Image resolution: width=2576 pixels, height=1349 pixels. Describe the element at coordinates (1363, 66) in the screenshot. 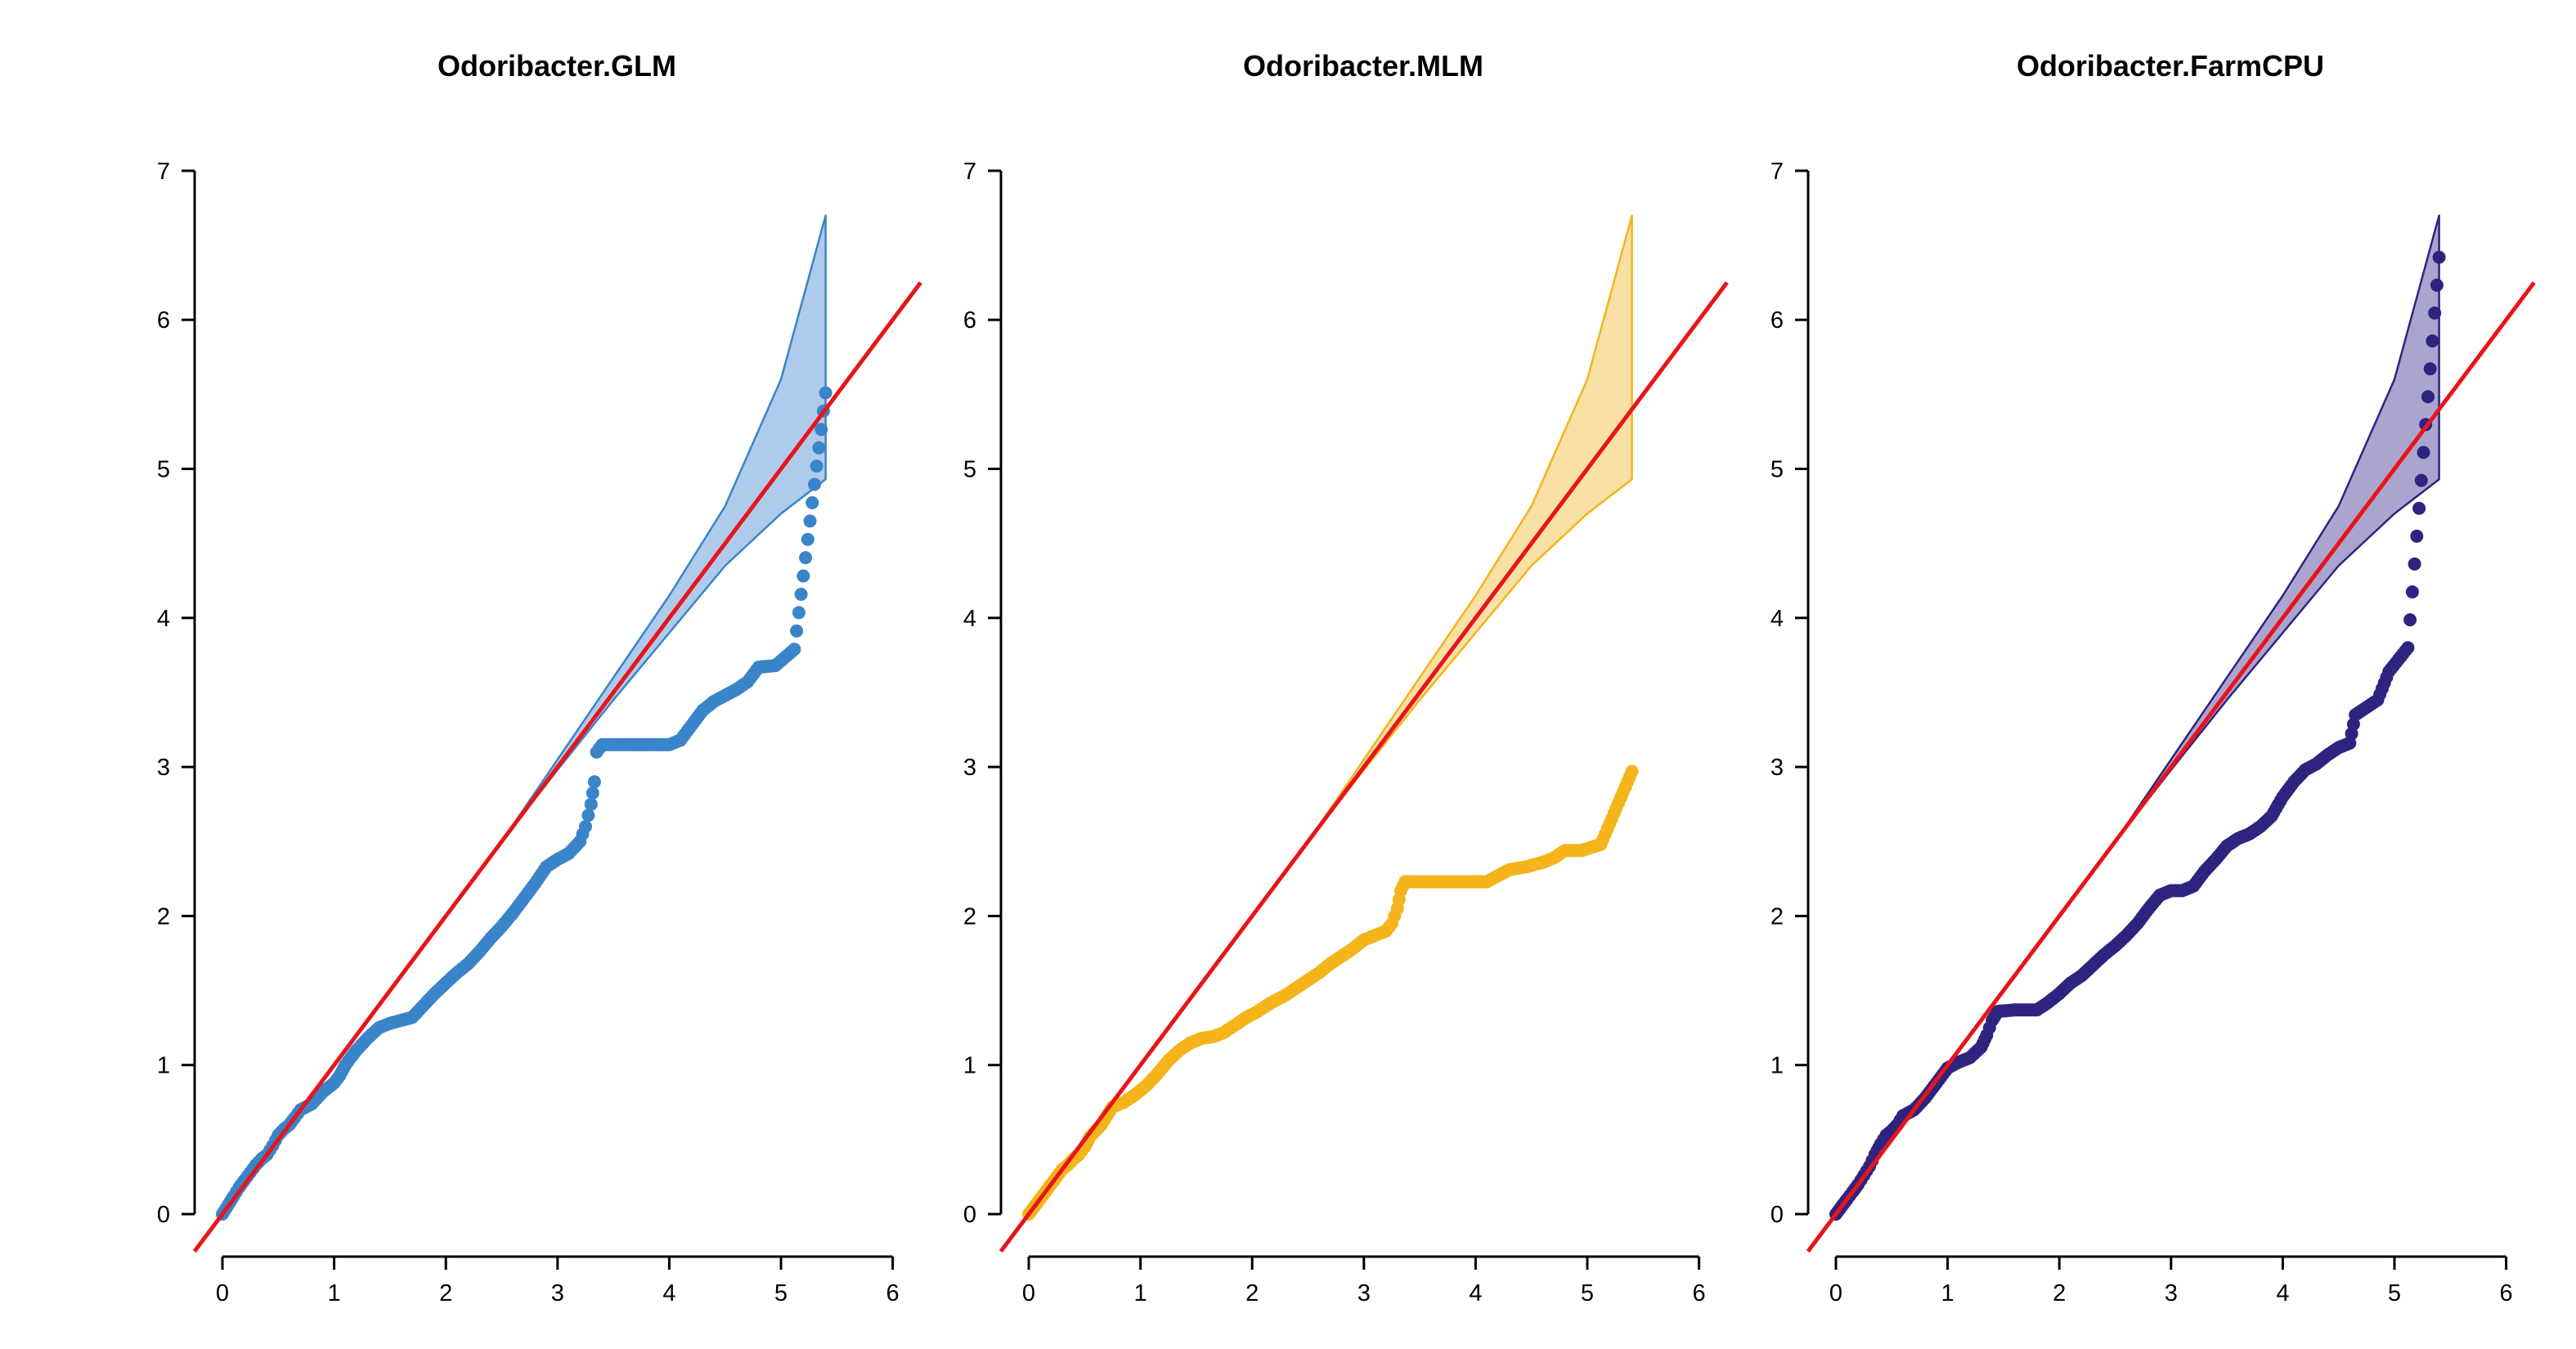

I see `chart-title: Odoribacter.MLM` at that location.